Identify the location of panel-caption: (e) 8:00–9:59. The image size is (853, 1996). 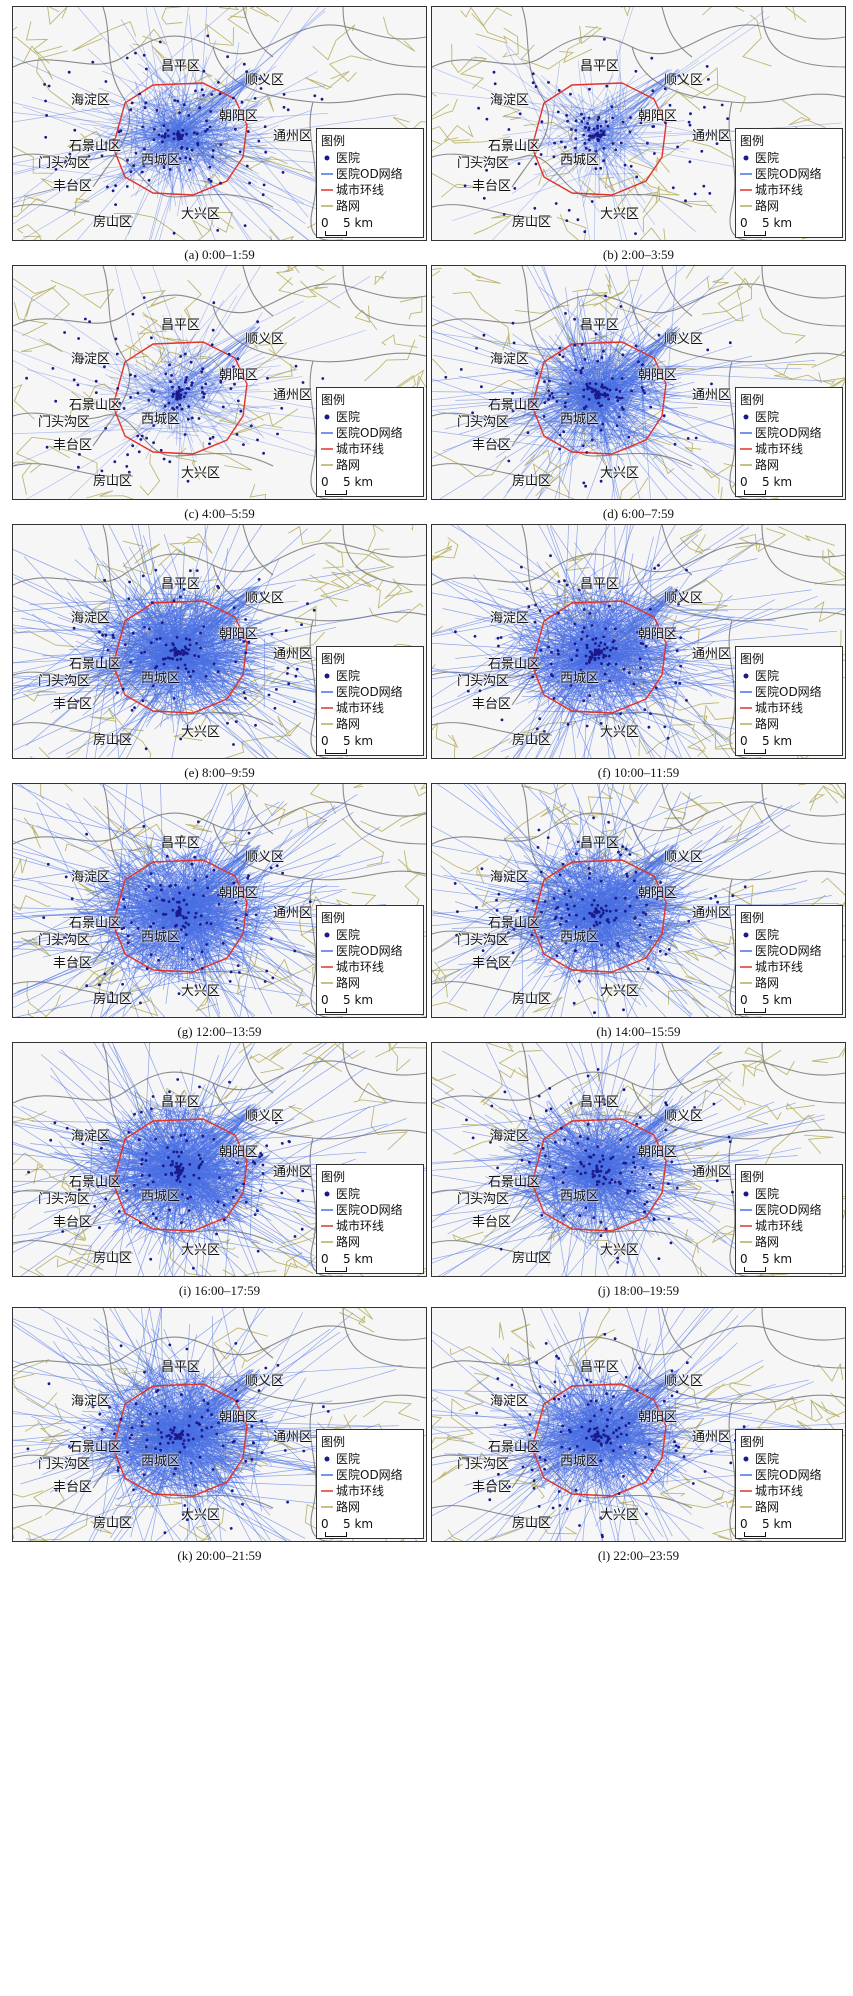
(219, 772).